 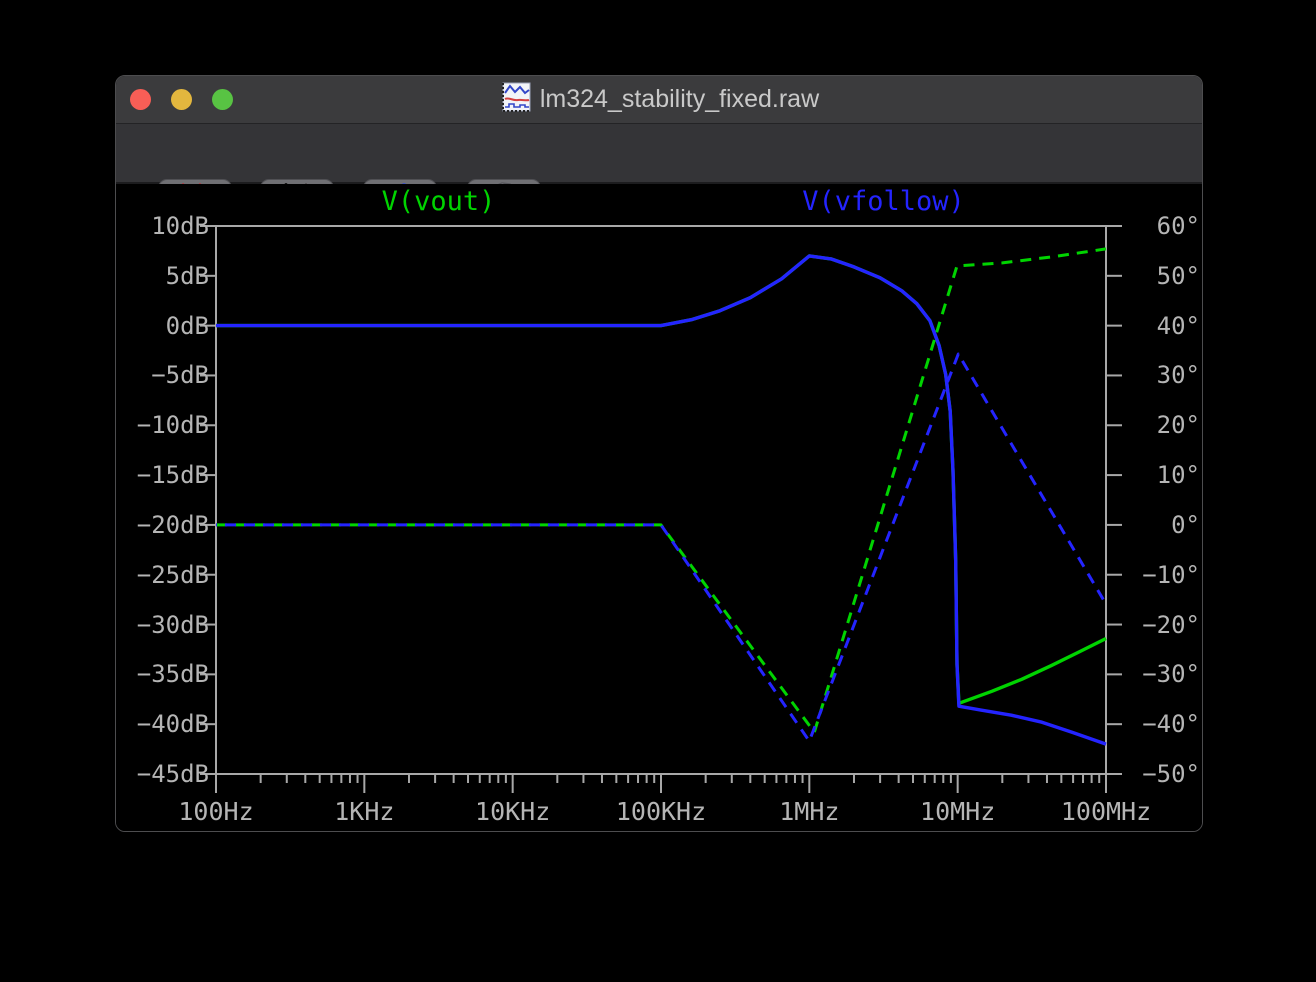 I want to click on y-right-tick-label: −40°, so click(x=1171, y=724).